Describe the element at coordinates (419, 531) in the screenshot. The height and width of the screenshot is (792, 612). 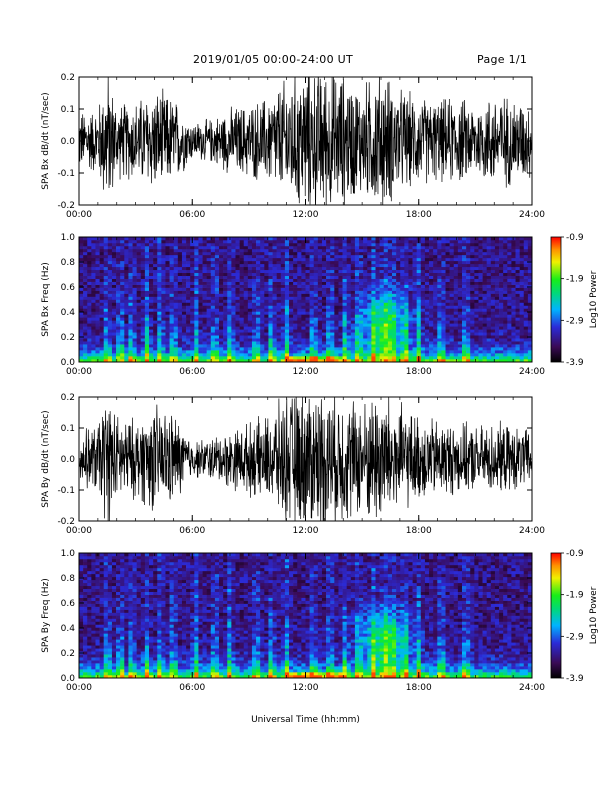
I see `x-tick-label: 18:00` at that location.